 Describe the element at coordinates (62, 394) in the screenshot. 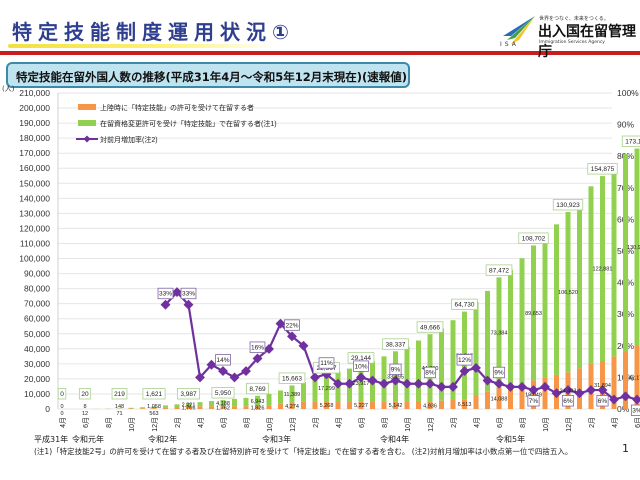

I see `total-label: 0` at that location.